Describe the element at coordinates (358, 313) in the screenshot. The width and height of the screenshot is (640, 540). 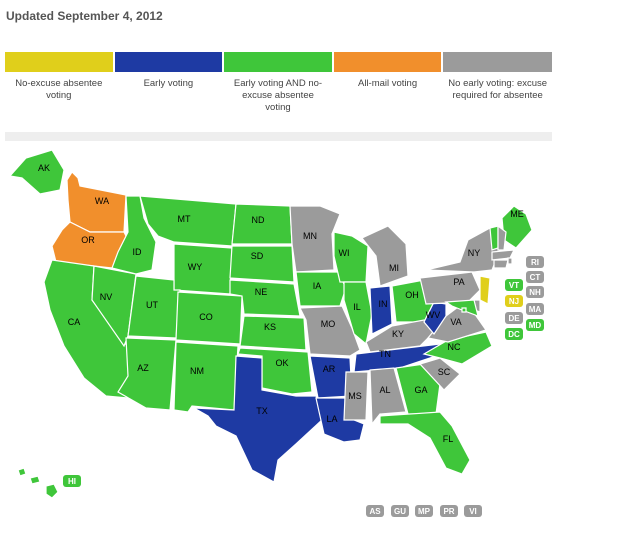
I see `state-il` at that location.